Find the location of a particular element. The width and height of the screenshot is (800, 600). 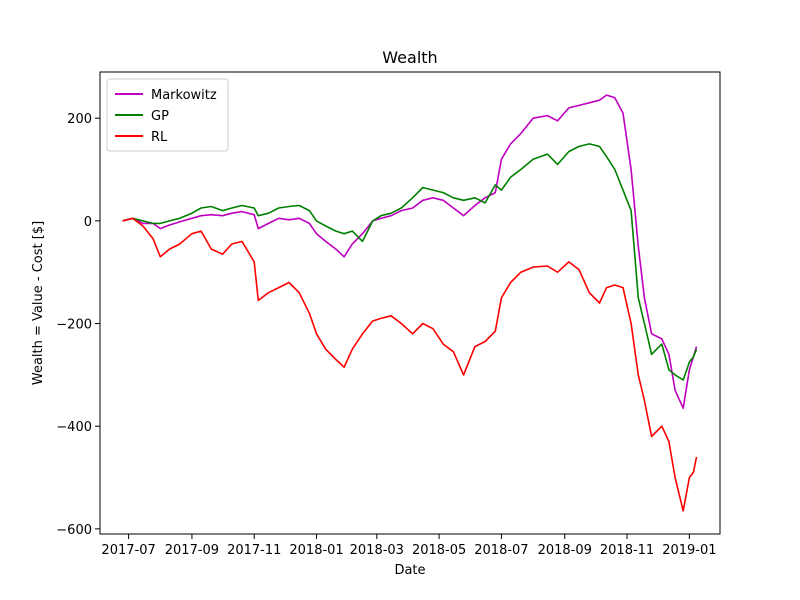

y-axis-label: Wealth = Value - Cost [$] is located at coordinates (38, 303).